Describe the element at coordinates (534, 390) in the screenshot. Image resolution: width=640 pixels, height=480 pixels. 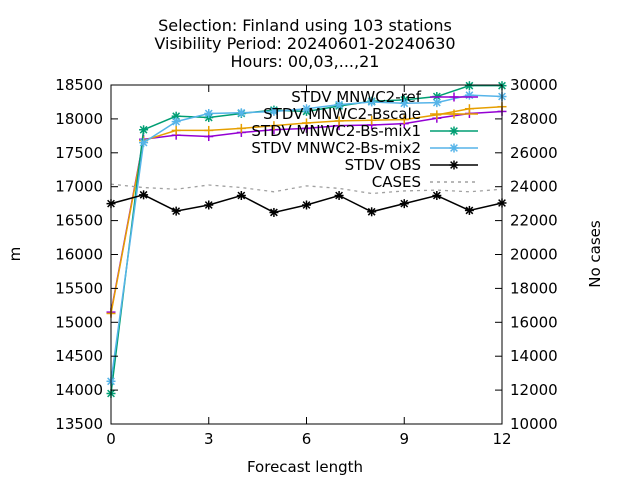
I see `y2-tick-label: 12000` at that location.